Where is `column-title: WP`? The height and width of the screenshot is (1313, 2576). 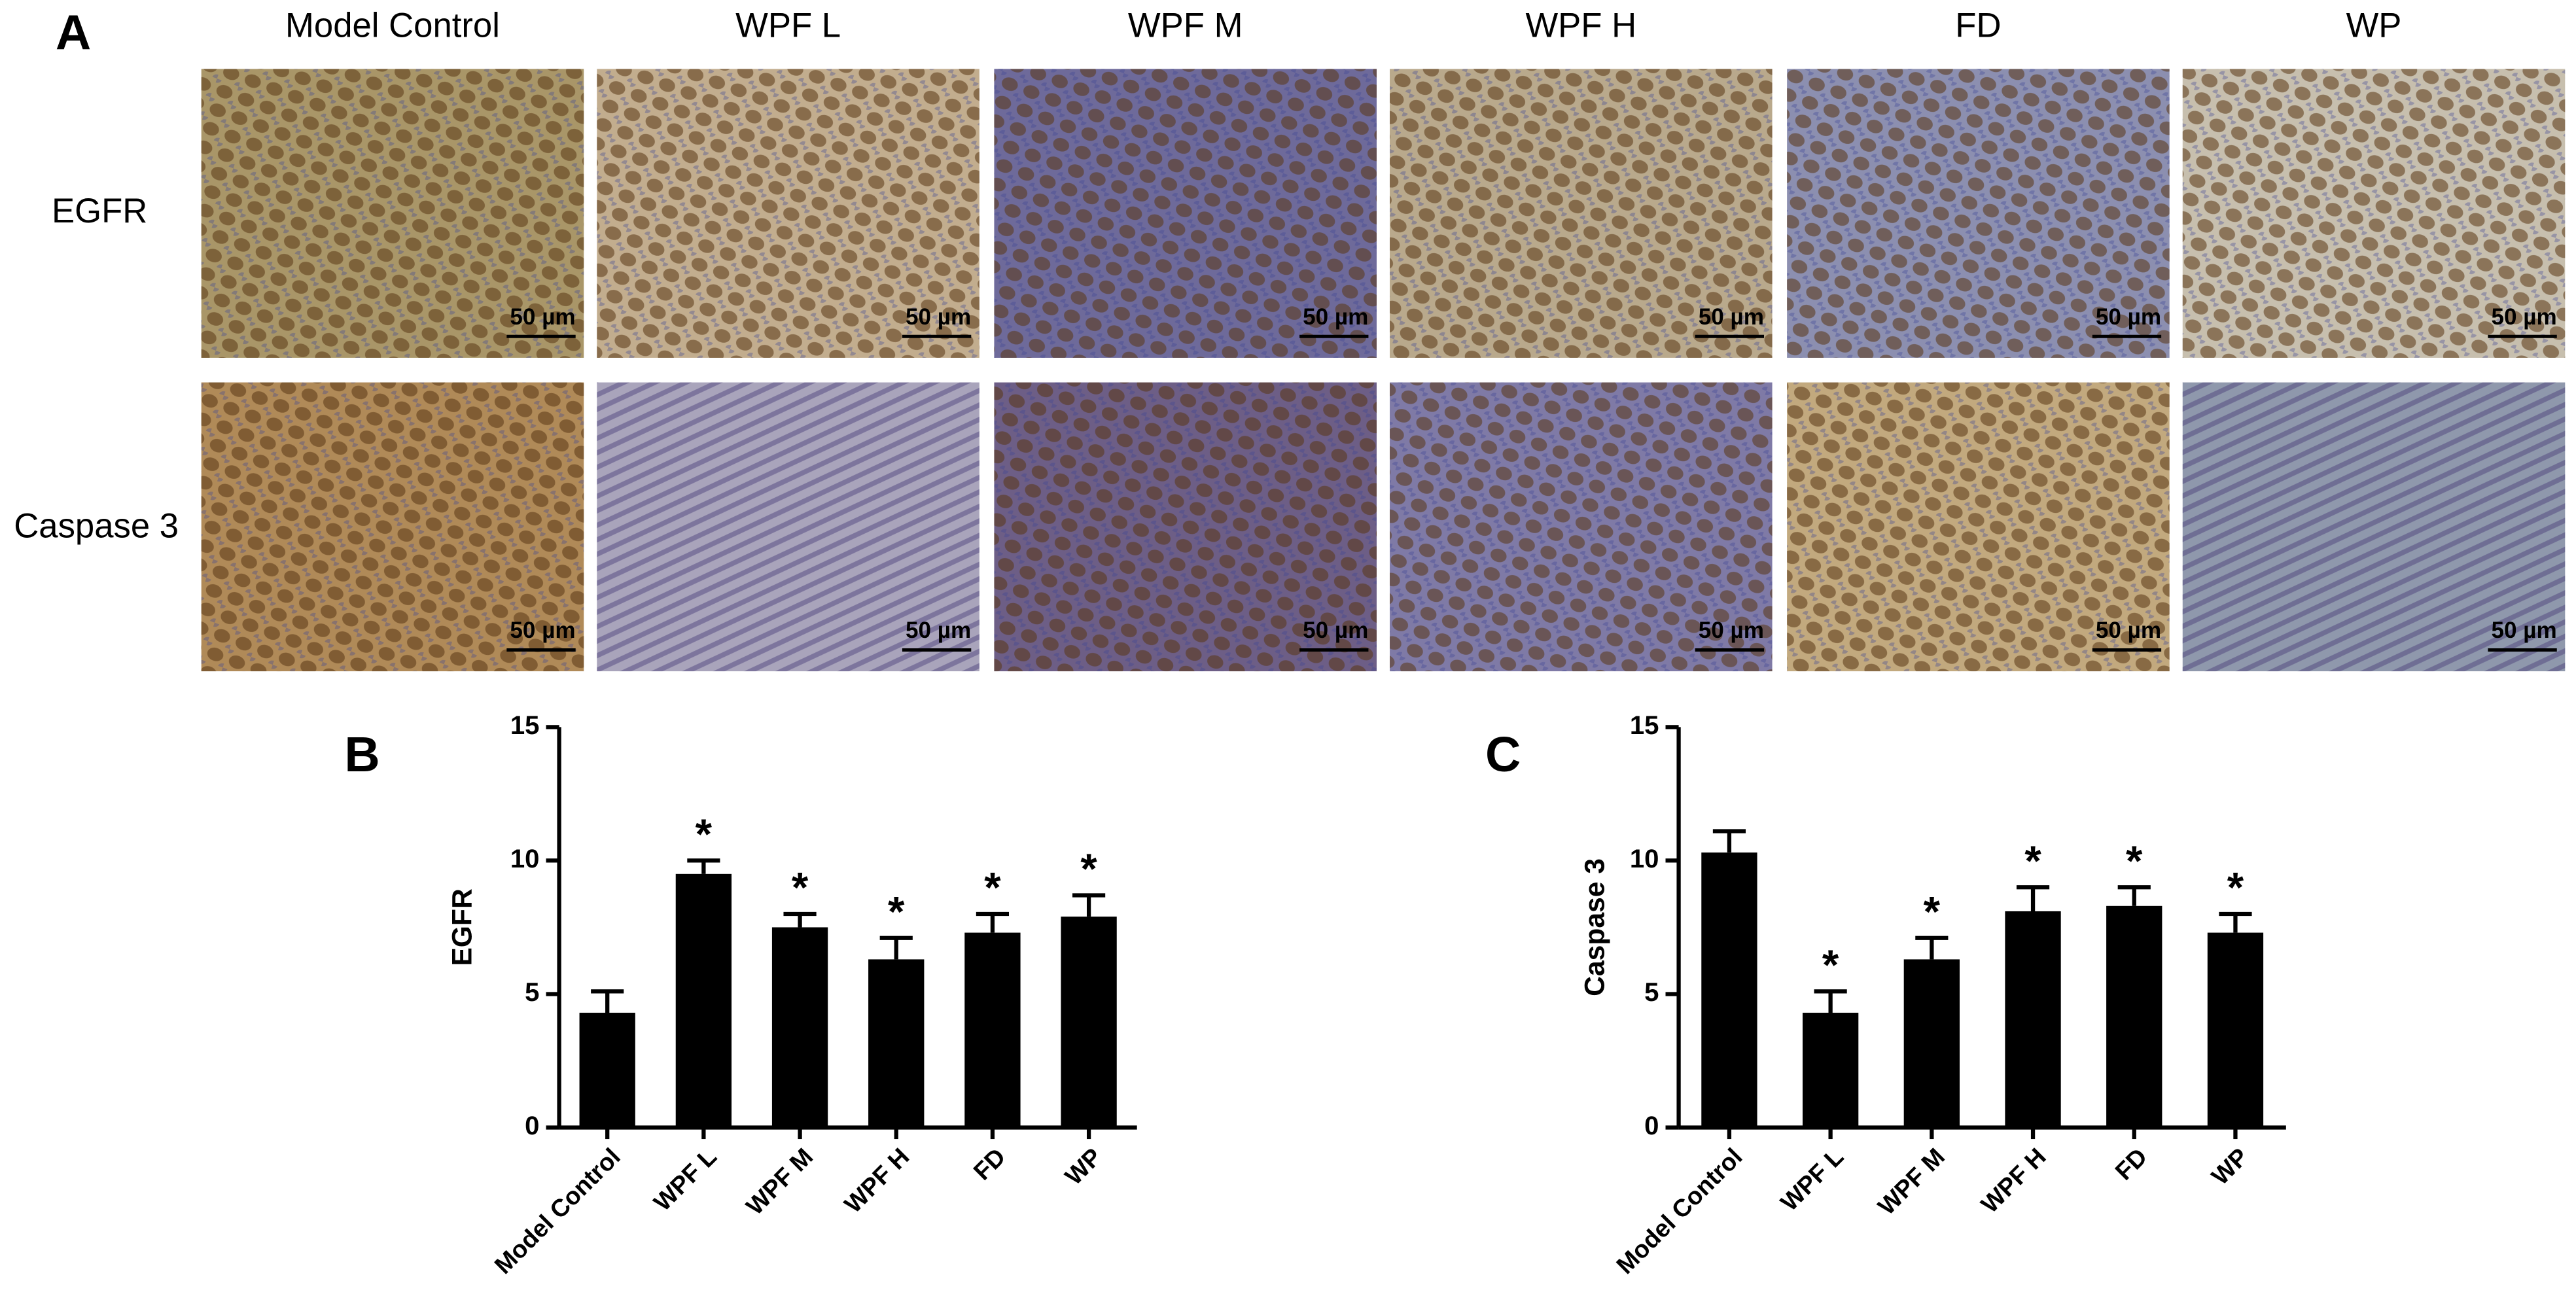 column-title: WP is located at coordinates (2374, 26).